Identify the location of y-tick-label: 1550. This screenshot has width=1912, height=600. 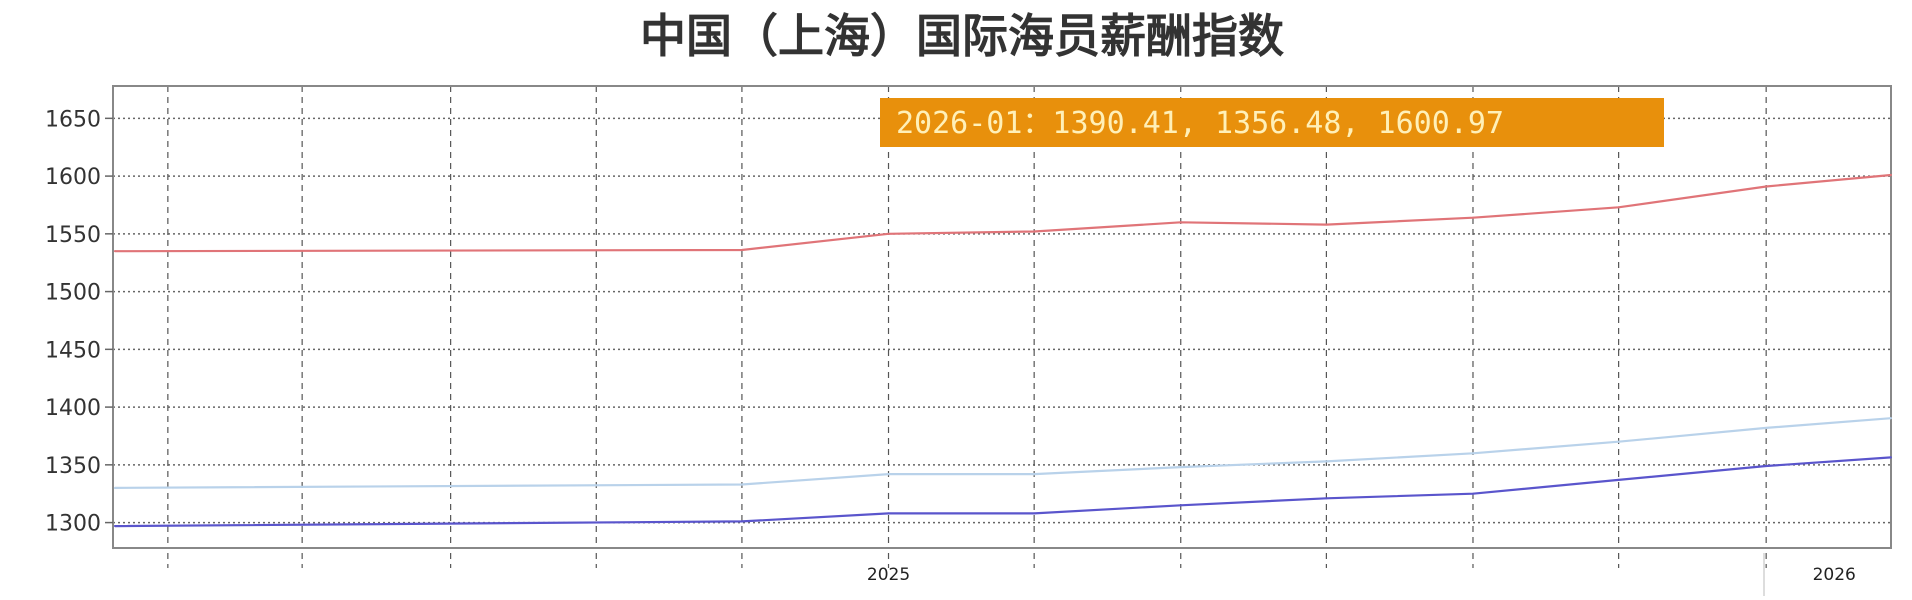
(73, 235).